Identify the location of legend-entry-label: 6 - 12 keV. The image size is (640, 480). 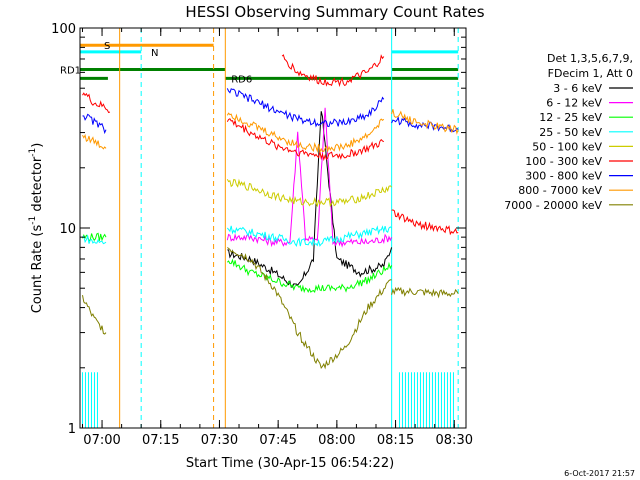
(574, 103).